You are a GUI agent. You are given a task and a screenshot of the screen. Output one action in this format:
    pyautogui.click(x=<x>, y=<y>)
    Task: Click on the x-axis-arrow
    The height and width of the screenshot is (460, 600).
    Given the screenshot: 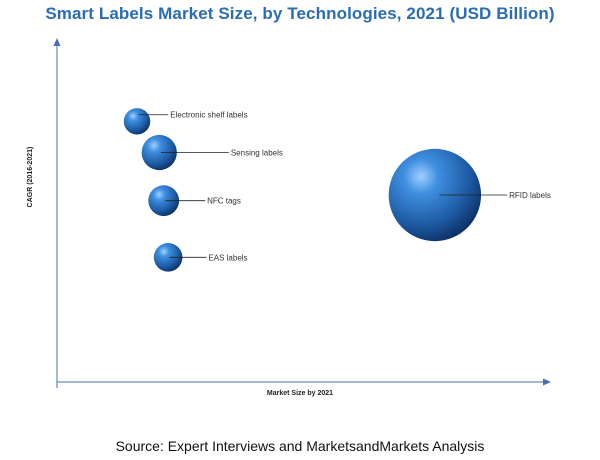 What is the action you would take?
    pyautogui.click(x=547, y=382)
    